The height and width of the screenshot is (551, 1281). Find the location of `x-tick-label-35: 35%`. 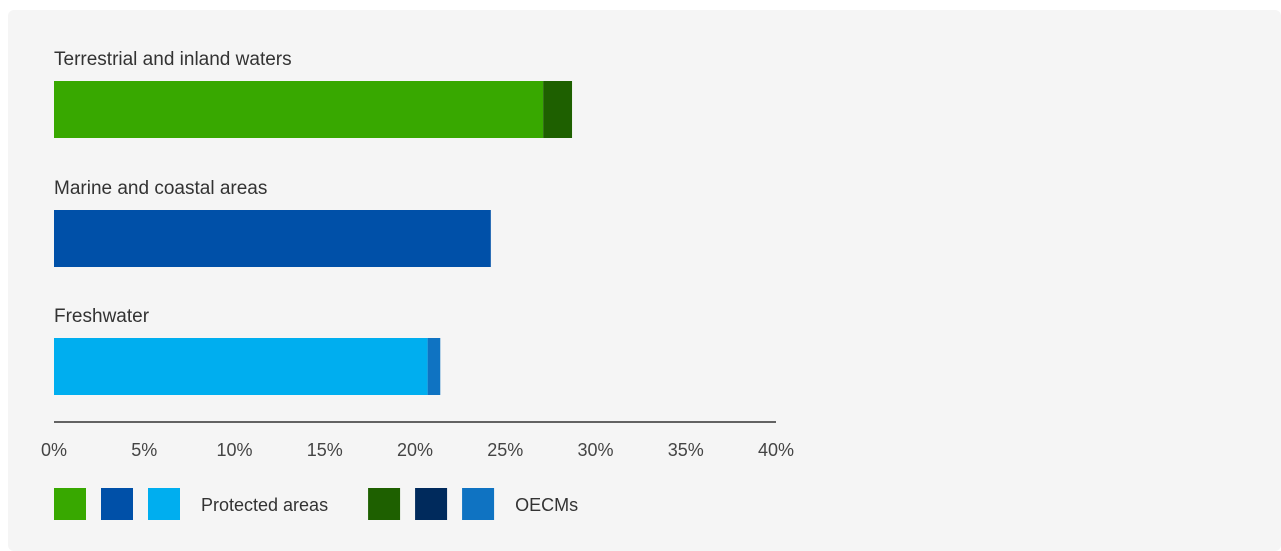

x-tick-label-35: 35% is located at coordinates (686, 450).